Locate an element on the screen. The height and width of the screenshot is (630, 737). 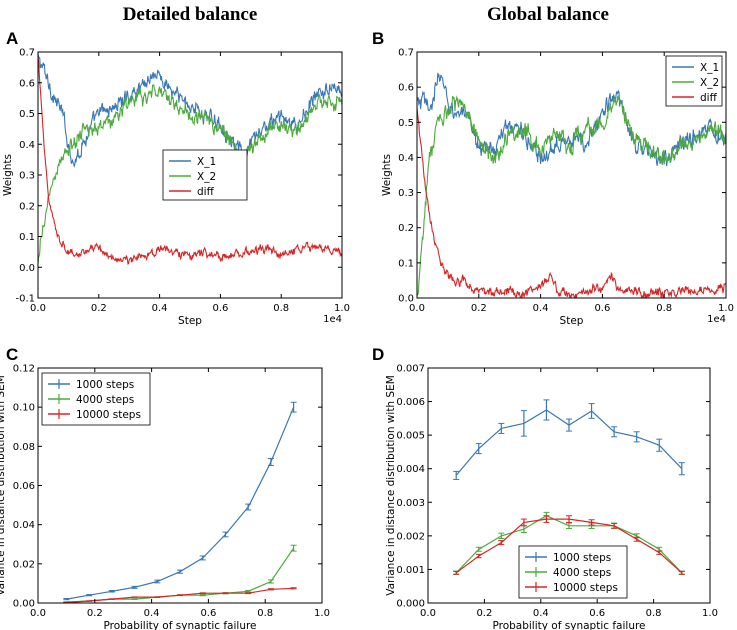
y-tick-label: 0.006 is located at coordinates (410, 402).